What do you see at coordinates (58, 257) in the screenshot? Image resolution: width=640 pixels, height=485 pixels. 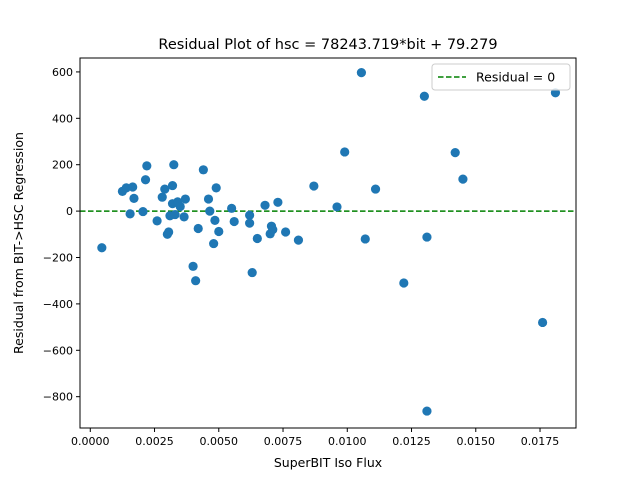 I see `y-tick-label: −200` at bounding box center [58, 257].